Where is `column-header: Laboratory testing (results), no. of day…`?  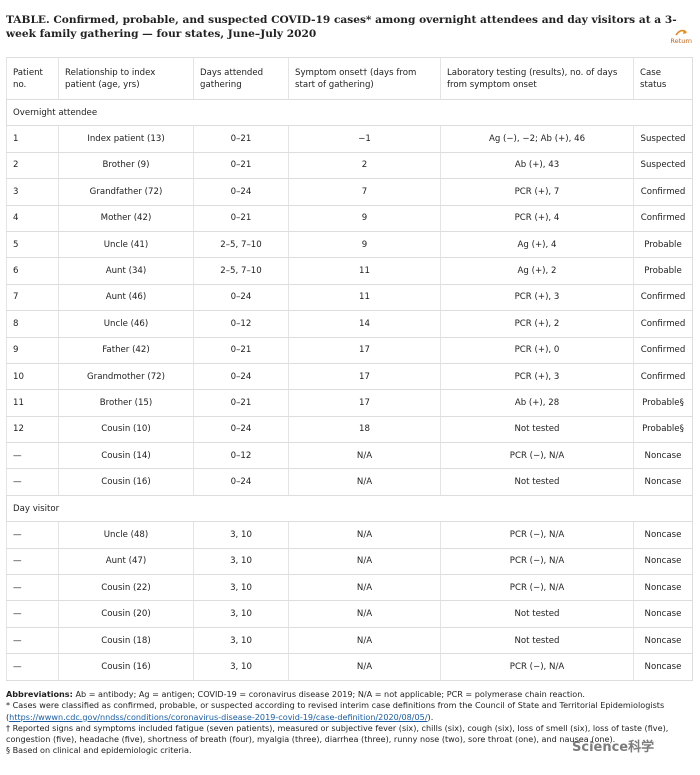 column-header: Laboratory testing (results), no. of day… is located at coordinates (537, 78).